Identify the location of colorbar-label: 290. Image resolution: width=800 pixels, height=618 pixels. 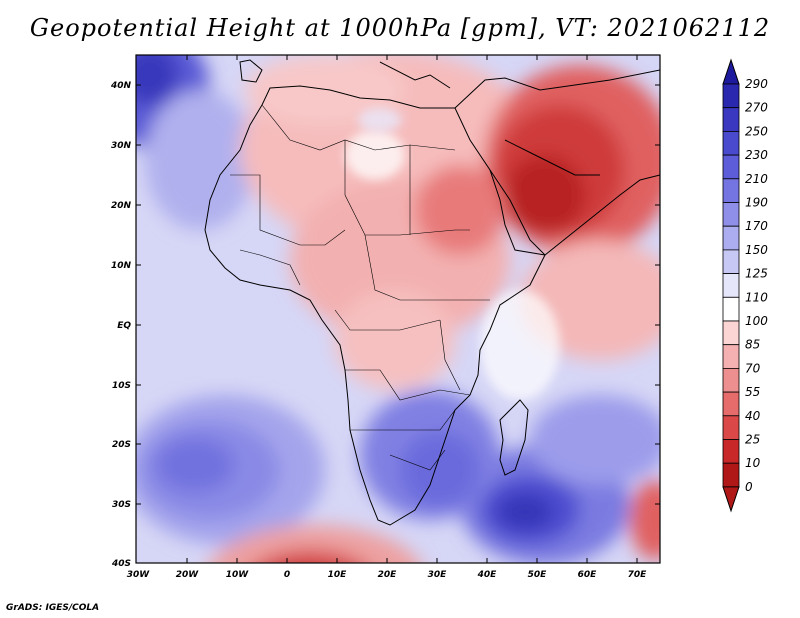
(756, 84).